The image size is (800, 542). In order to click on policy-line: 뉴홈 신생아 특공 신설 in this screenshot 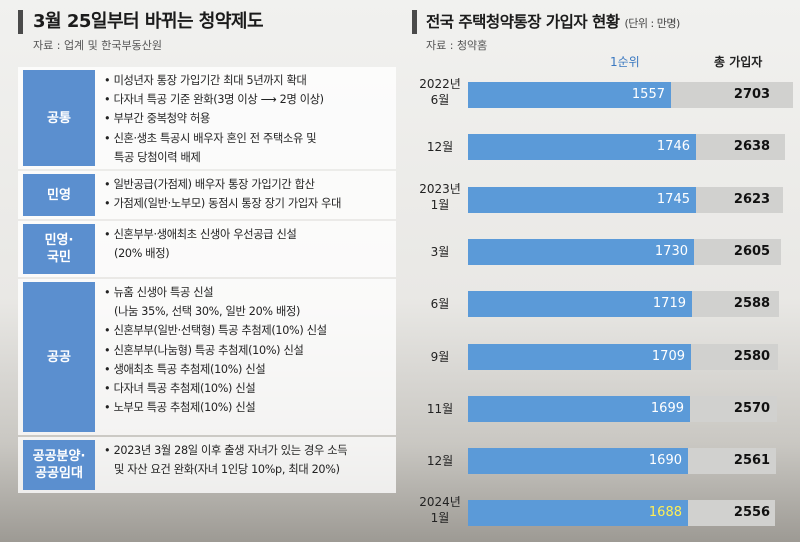, I will do `click(247, 292)`.